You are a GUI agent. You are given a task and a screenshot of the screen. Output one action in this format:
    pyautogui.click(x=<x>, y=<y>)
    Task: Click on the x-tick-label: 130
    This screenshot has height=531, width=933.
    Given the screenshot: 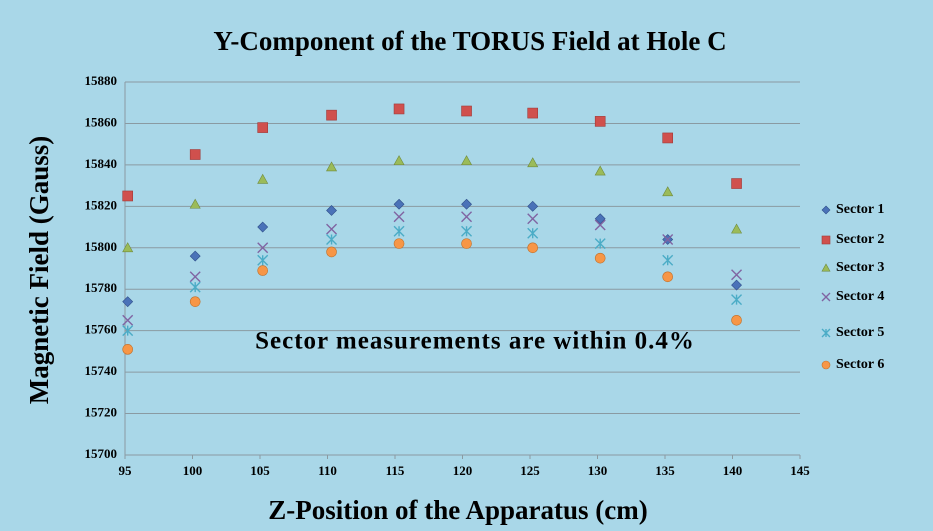 What is the action you would take?
    pyautogui.click(x=598, y=470)
    